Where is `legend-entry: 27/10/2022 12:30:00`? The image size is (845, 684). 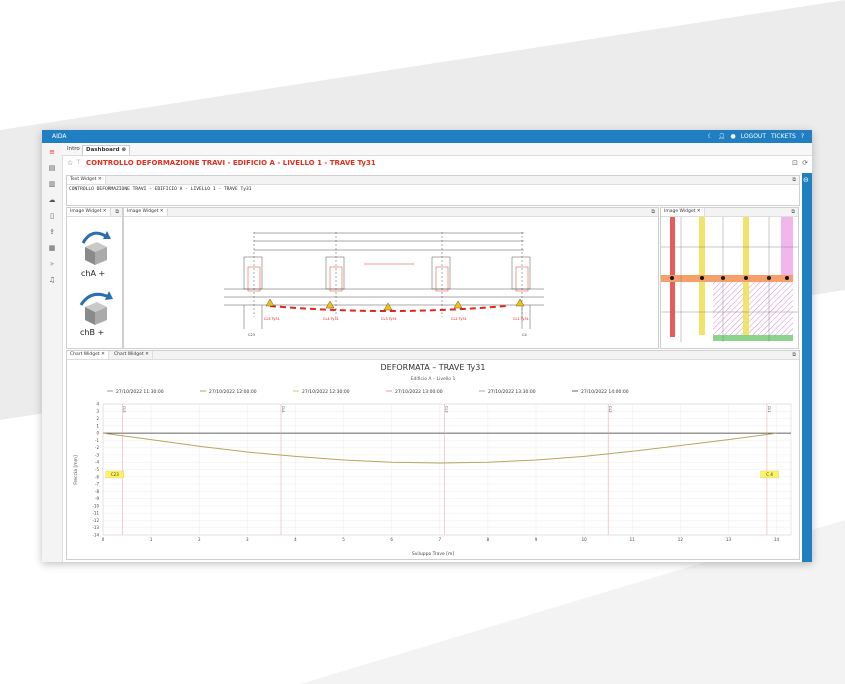 legend-entry: 27/10/2022 12:30:00 is located at coordinates (326, 392).